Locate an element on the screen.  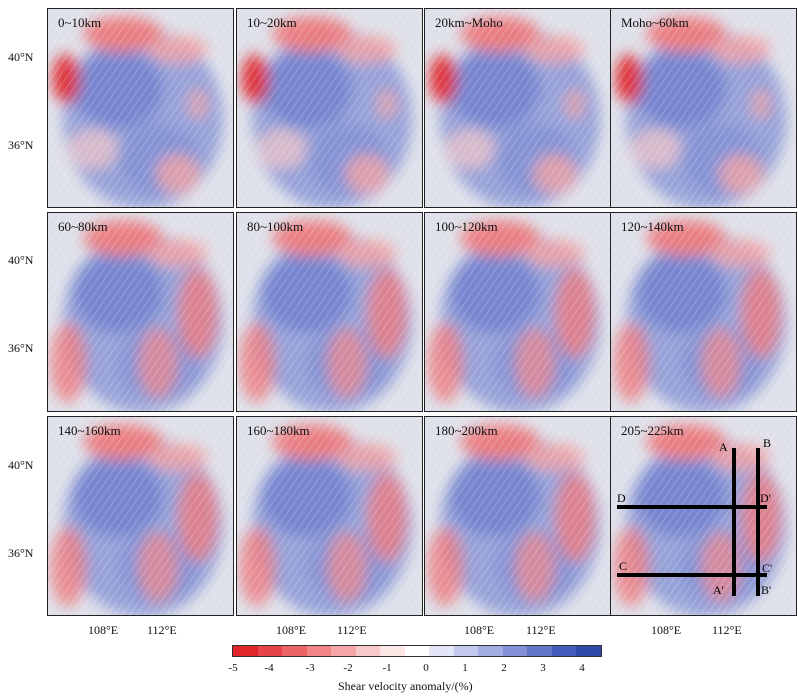
panel-depth-label: 80~100km is located at coordinates (275, 226).